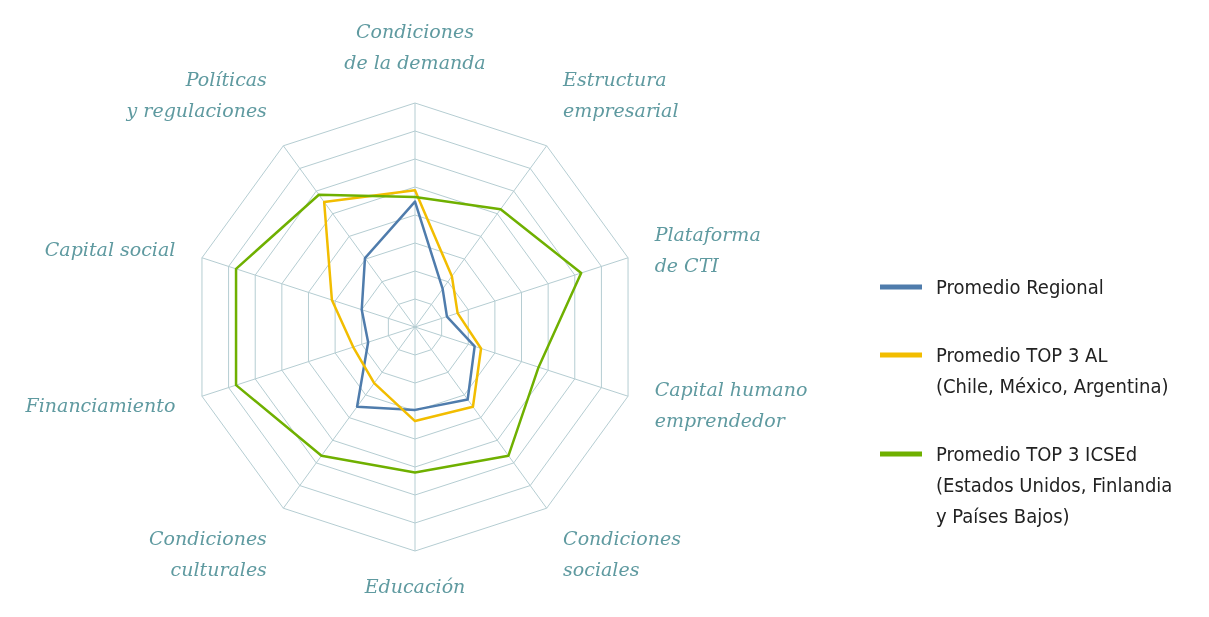 The height and width of the screenshot is (617, 1209). I want to click on spoke-label: Educación, so click(414, 586).